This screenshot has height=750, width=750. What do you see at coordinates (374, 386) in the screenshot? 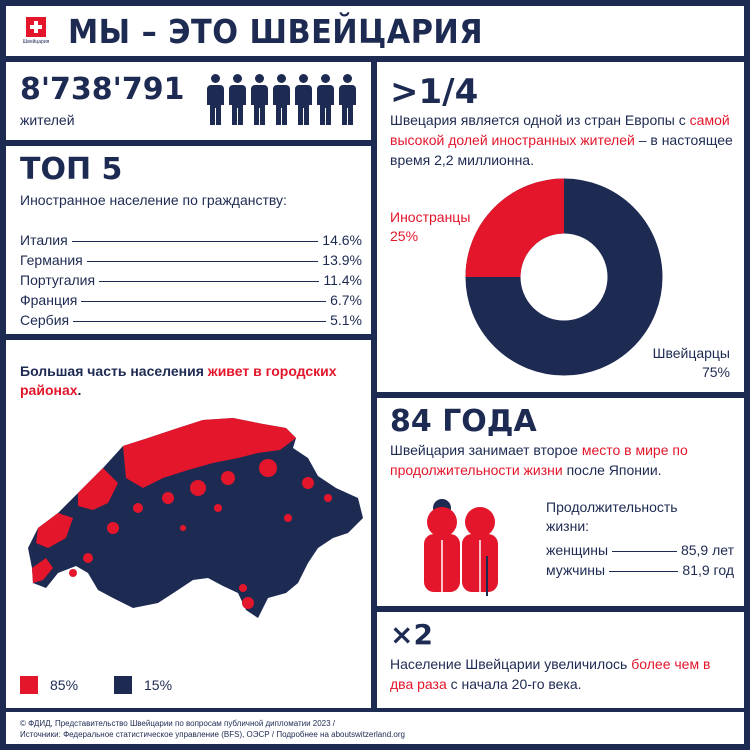
I see `vertical-divider` at bounding box center [374, 386].